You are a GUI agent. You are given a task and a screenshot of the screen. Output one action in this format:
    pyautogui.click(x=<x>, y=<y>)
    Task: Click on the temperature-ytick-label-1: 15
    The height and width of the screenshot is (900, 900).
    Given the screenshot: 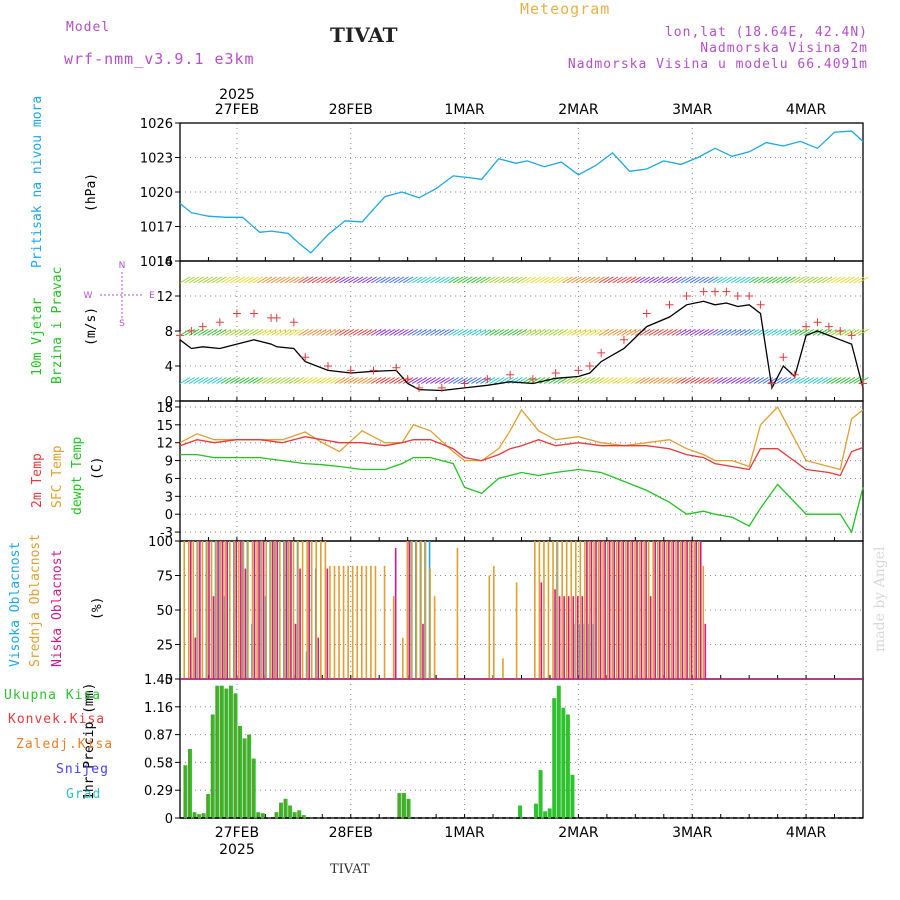 What is the action you would take?
    pyautogui.click(x=164, y=426)
    